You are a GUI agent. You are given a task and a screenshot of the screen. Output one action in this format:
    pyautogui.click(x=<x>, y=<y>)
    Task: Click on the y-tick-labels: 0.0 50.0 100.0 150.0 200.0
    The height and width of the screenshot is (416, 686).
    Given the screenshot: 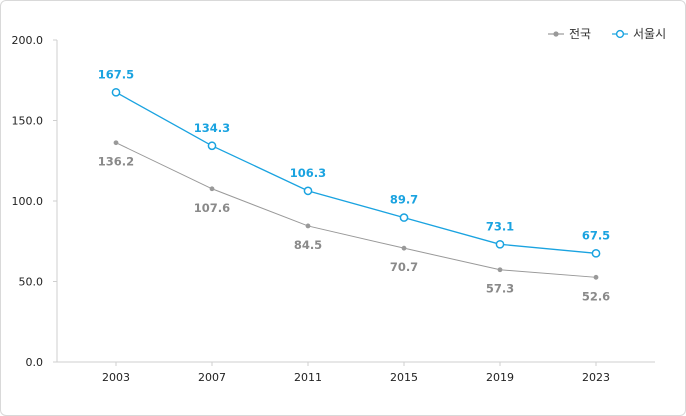 What is the action you would take?
    pyautogui.click(x=34, y=201)
    